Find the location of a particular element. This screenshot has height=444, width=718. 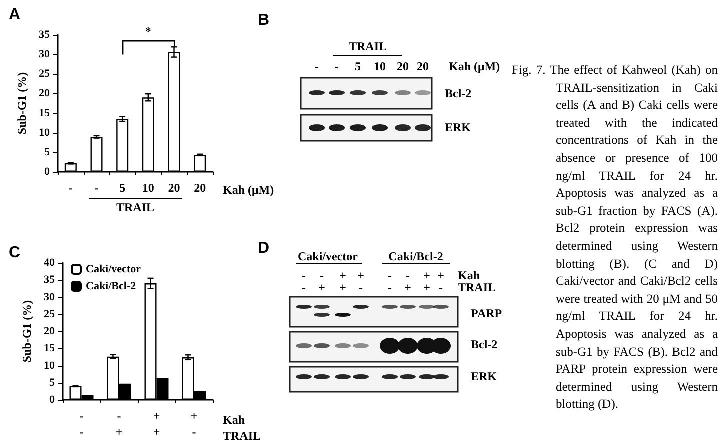

x-axis-title: Kah (μM) is located at coordinates (248, 190).